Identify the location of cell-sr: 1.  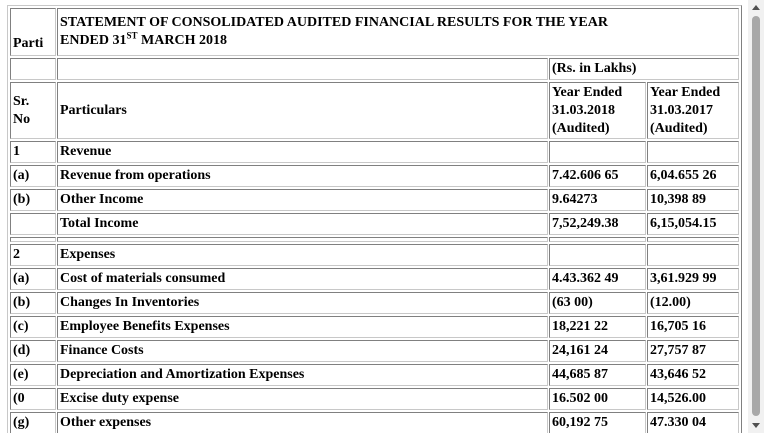
(33, 152).